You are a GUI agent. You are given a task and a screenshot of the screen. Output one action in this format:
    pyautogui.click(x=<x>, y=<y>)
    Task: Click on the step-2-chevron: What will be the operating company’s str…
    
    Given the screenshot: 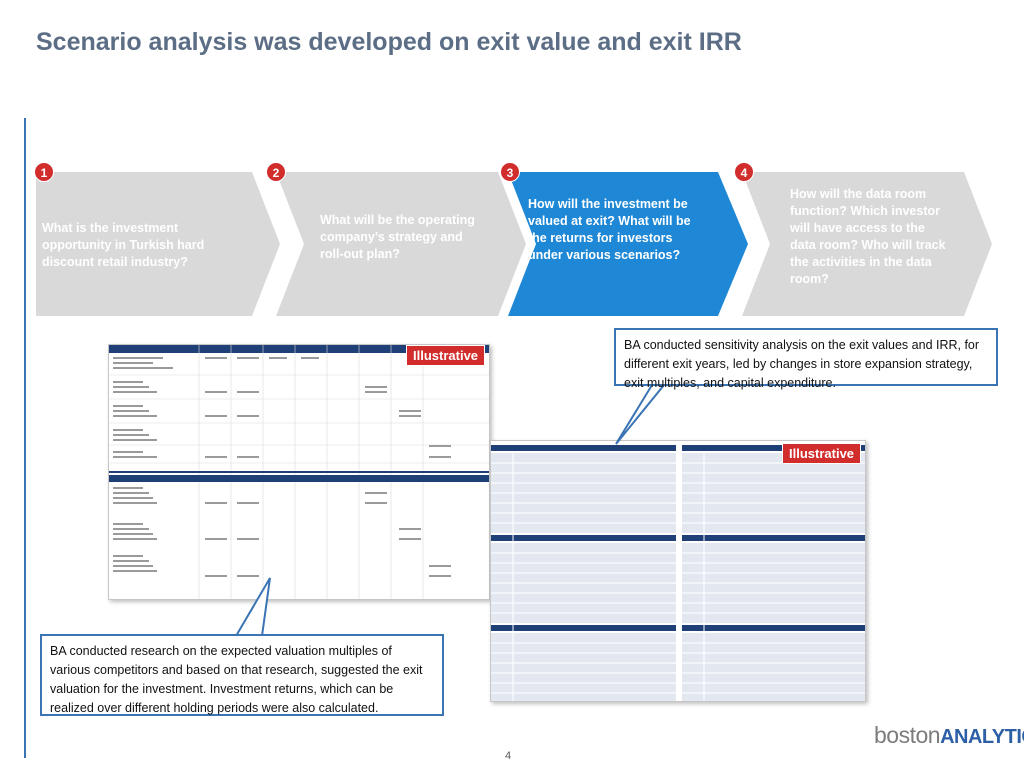 What is the action you would take?
    pyautogui.click(x=401, y=244)
    